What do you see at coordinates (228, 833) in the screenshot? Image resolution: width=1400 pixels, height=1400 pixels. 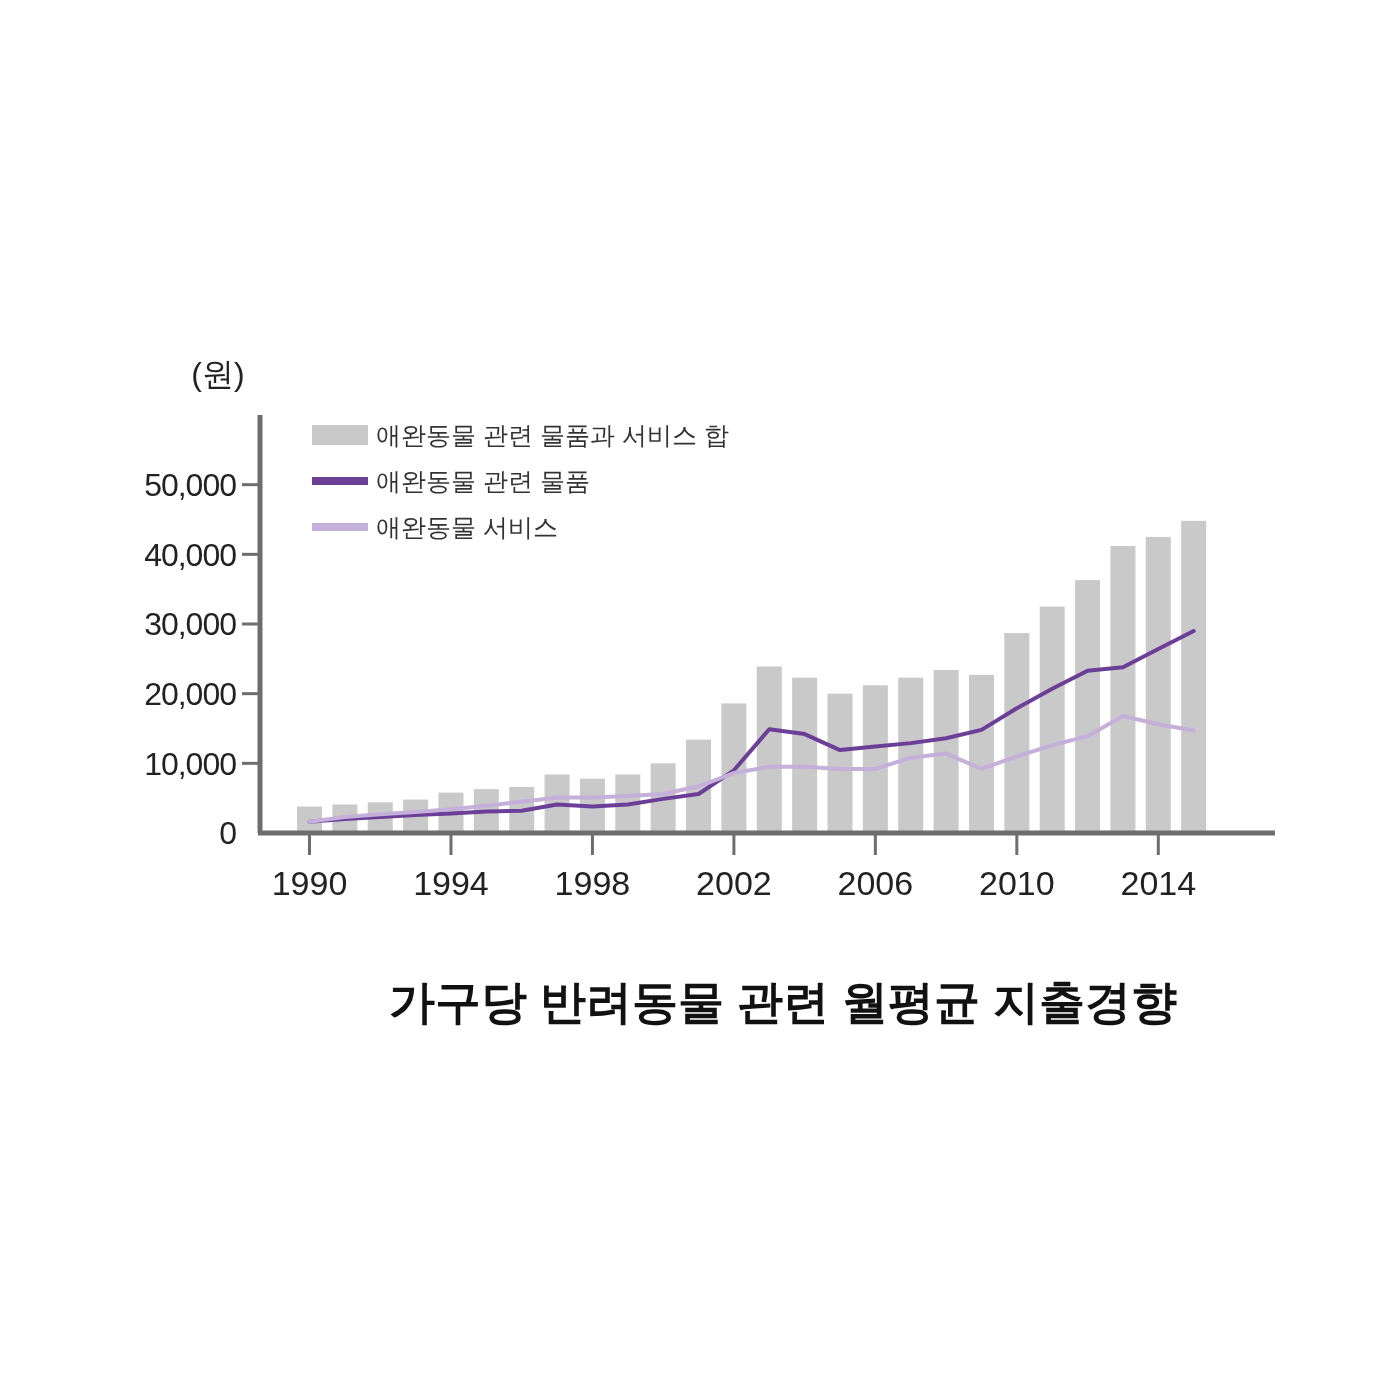 I see `y-tick-label: 0` at bounding box center [228, 833].